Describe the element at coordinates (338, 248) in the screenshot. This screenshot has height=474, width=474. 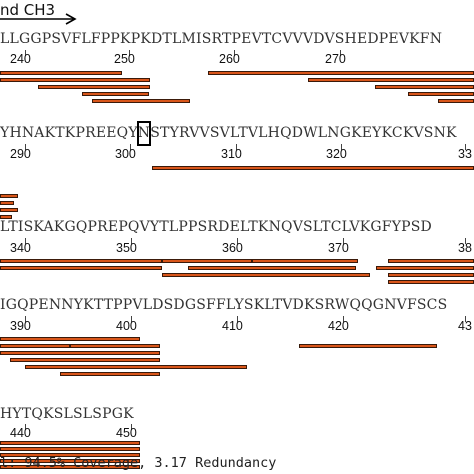
I see `position-number: 370` at that location.